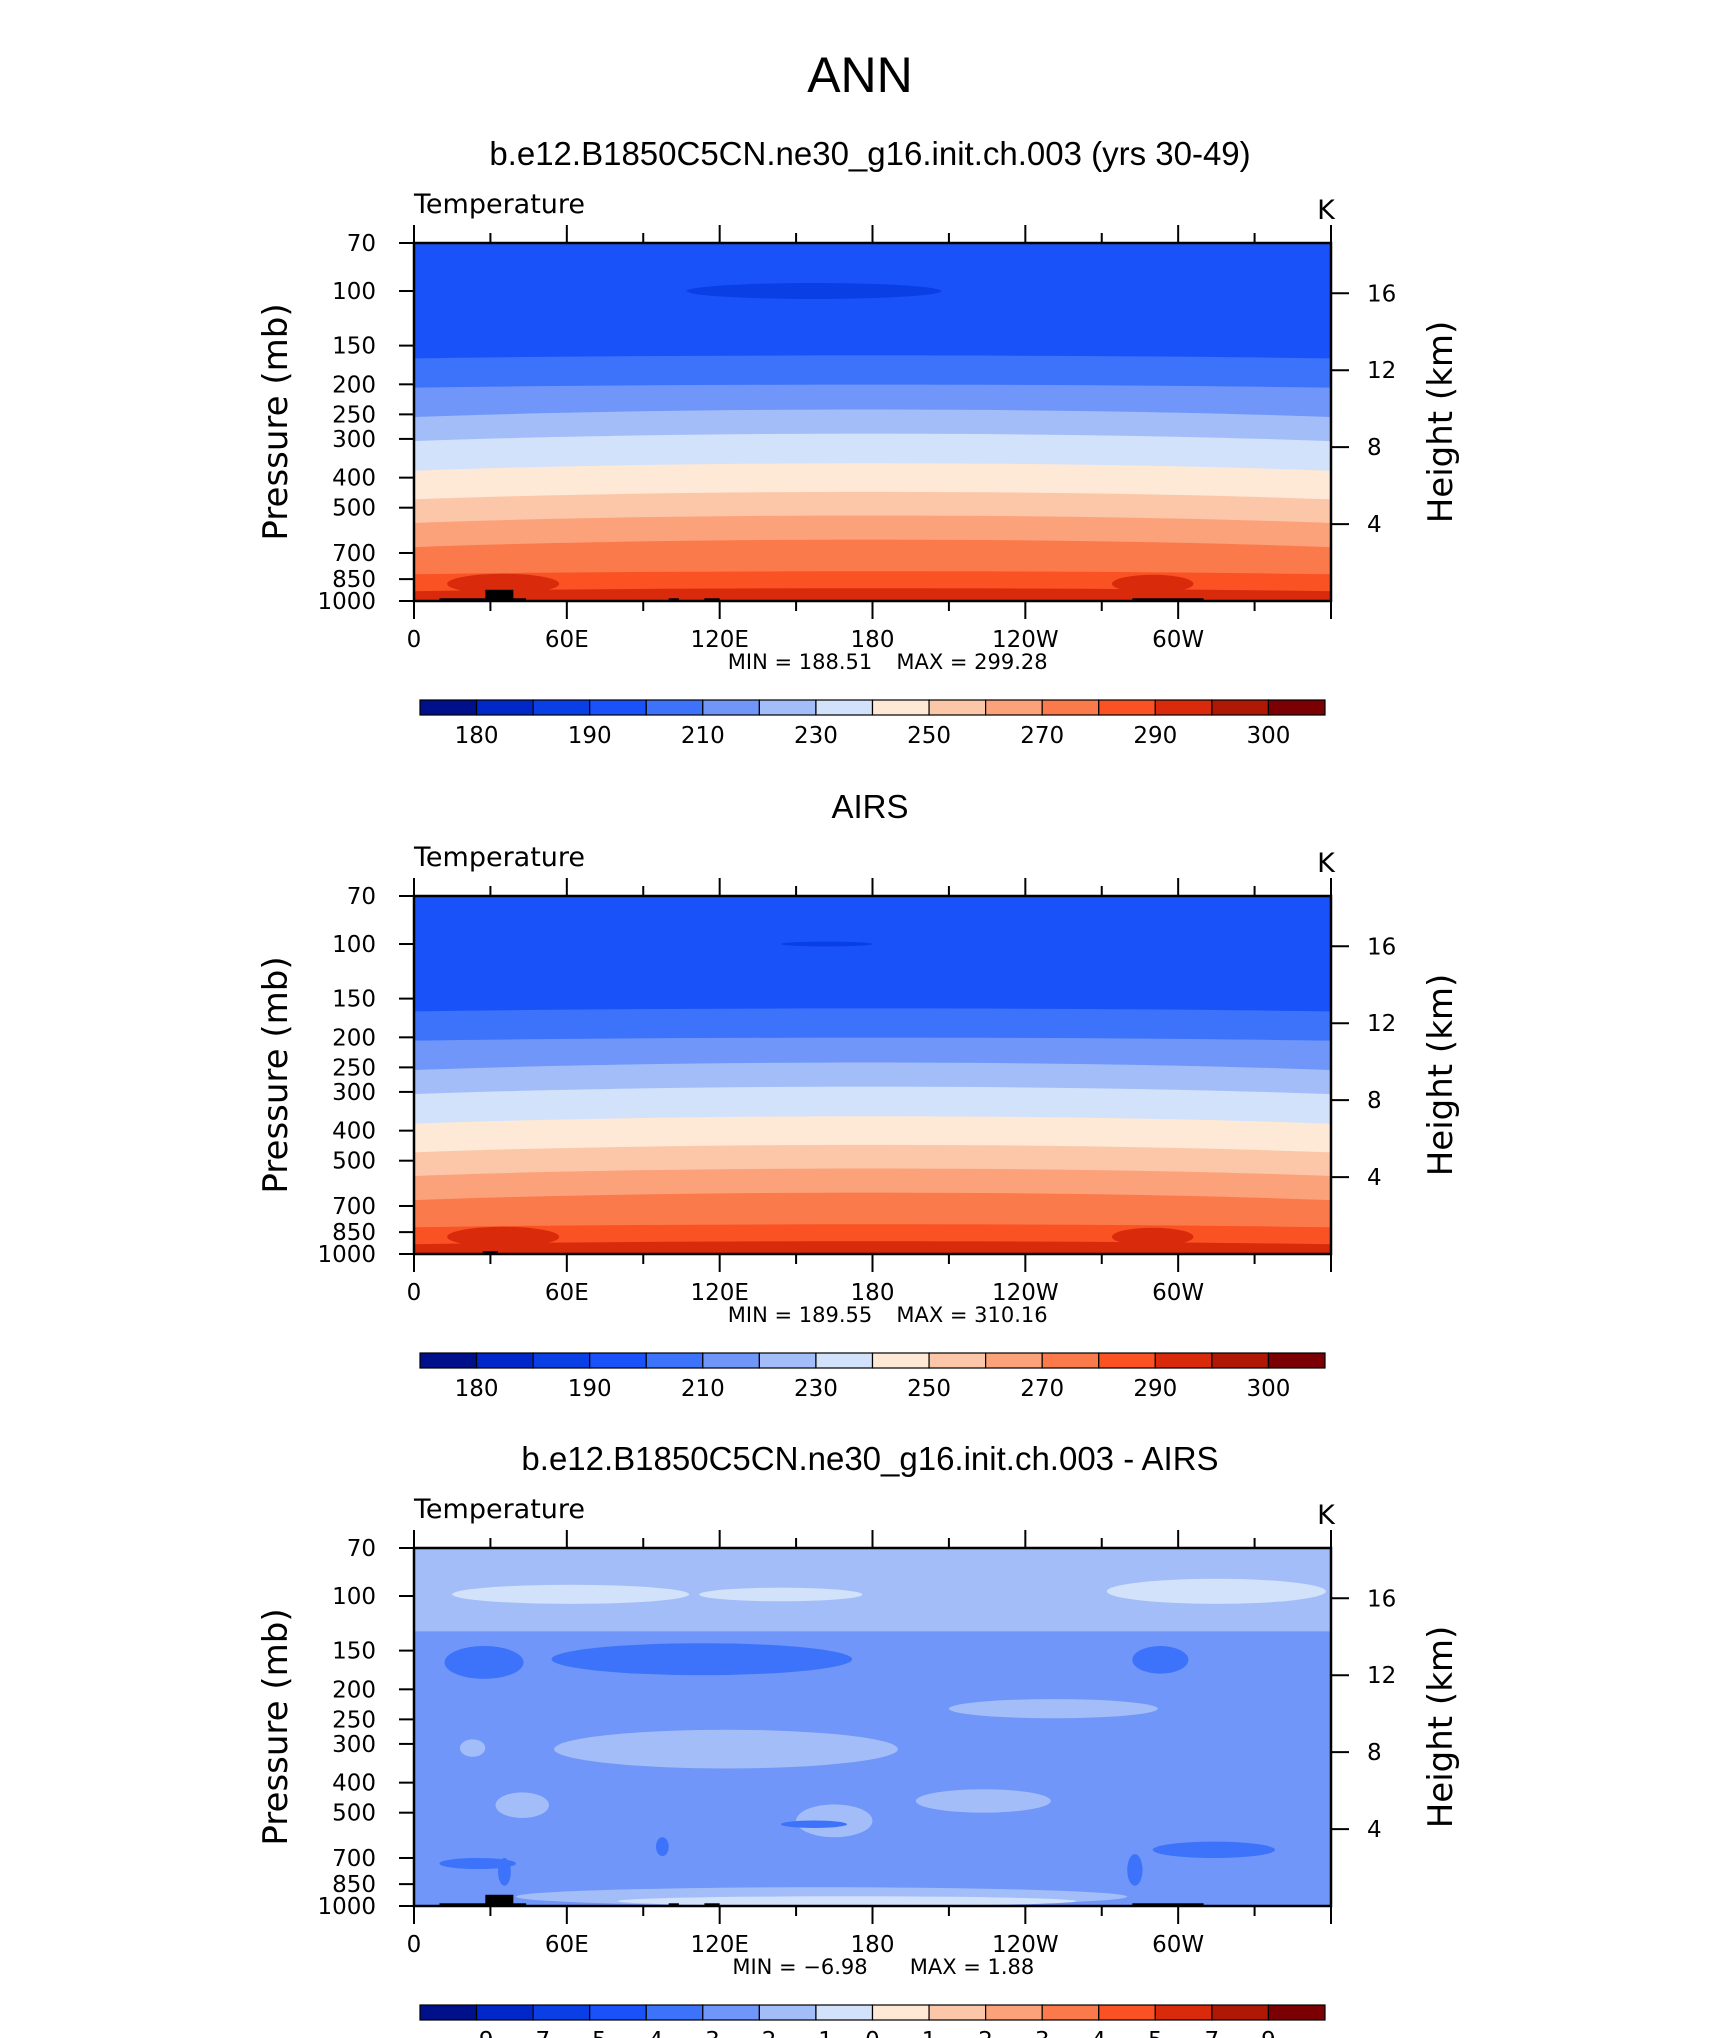 This screenshot has width=1710, height=2038. I want to click on y-tick-label: 1000, so click(346, 1907).